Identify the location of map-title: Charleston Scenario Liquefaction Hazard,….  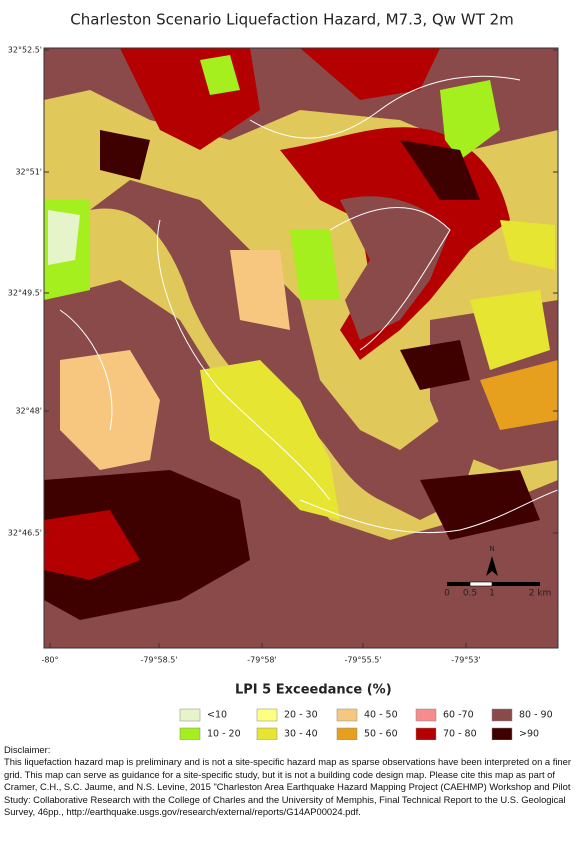
(291, 20).